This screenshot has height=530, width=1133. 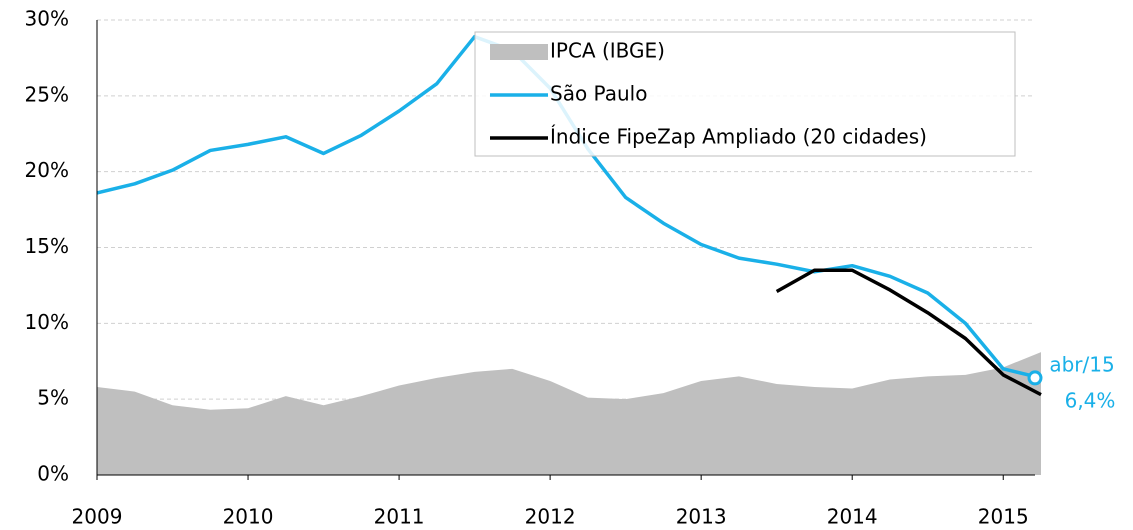 I want to click on annotation: 6,4%, so click(x=1090, y=401).